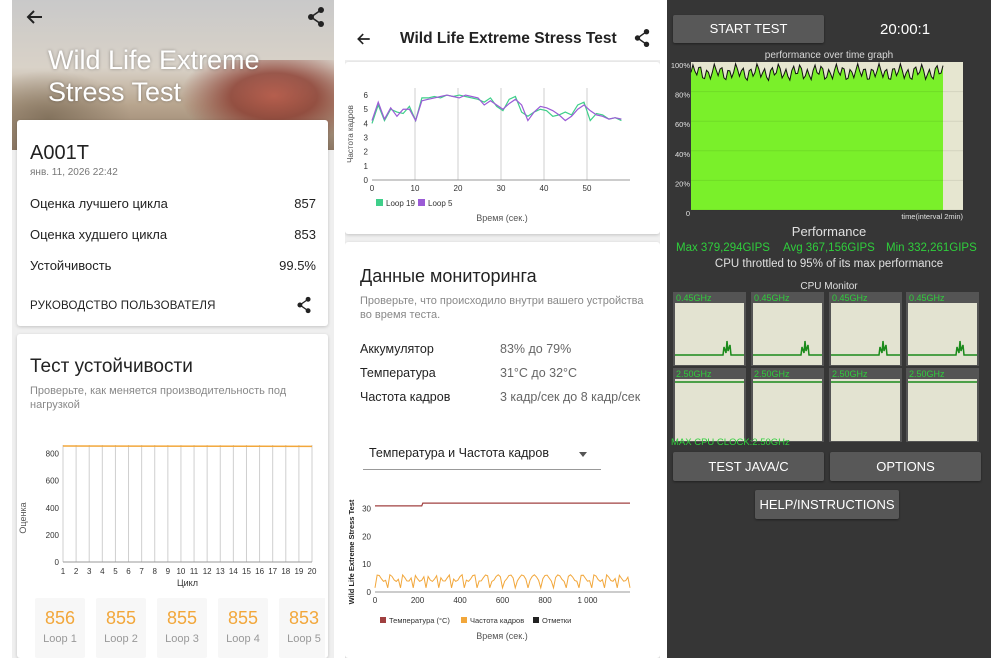 This screenshot has width=1000, height=666. Describe the element at coordinates (680, 65) in the screenshot. I see `y-tick-label: 100%` at that location.